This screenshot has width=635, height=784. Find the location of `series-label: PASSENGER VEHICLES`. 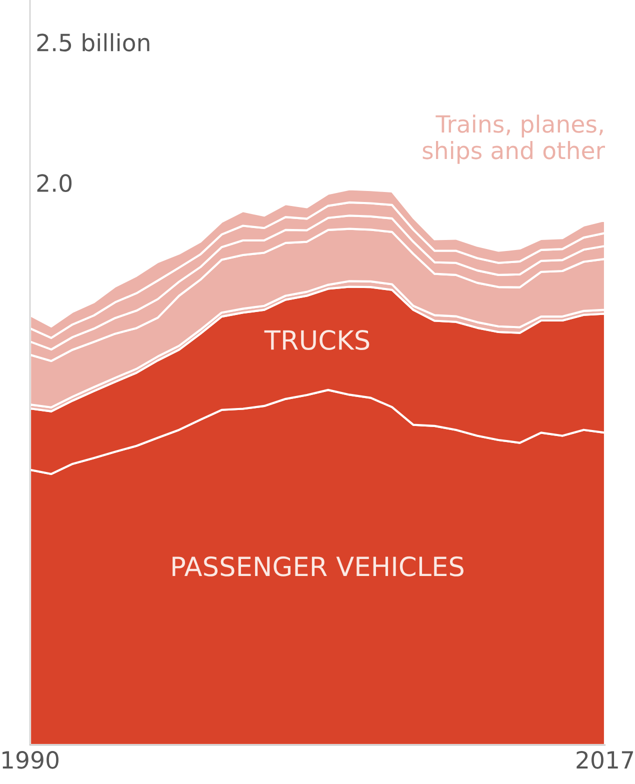

series-label: PASSENGER VEHICLES is located at coordinates (318, 566).